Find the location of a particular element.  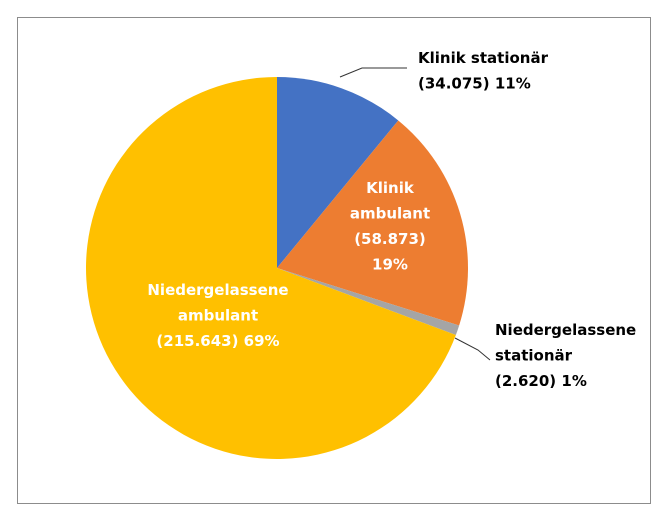

value-label: (2.620) 1% is located at coordinates (541, 381).